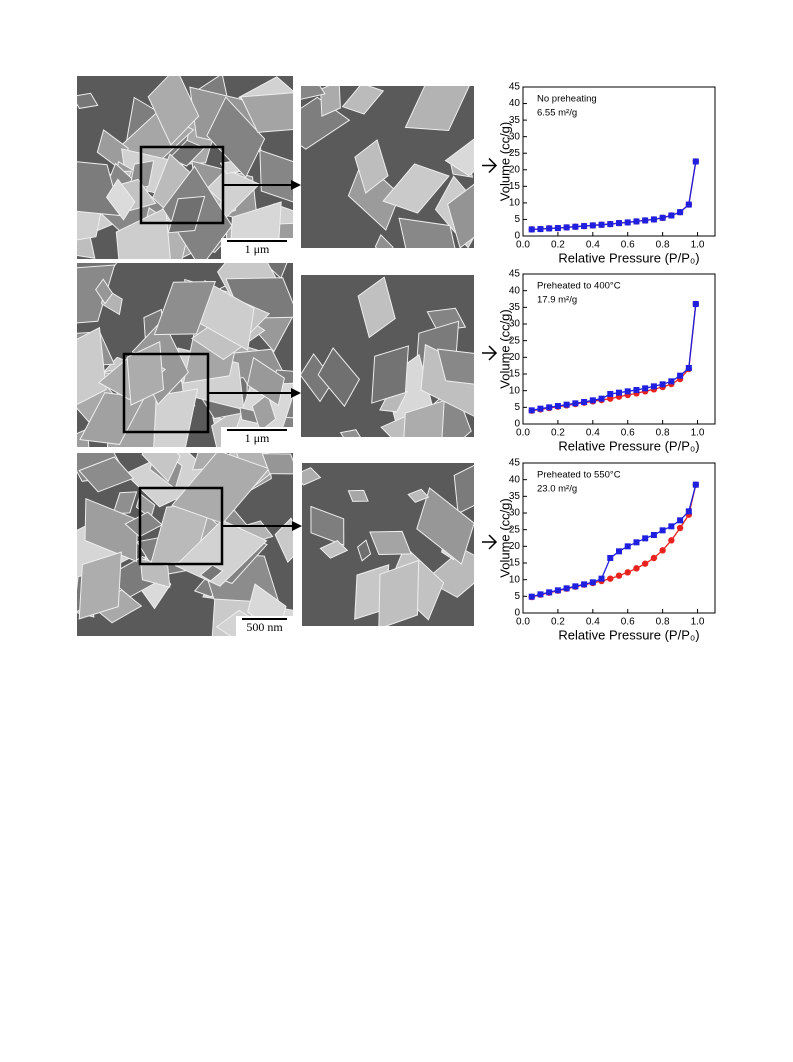 The image size is (793, 1062). I want to click on y-tick-label: 45, so click(515, 87).